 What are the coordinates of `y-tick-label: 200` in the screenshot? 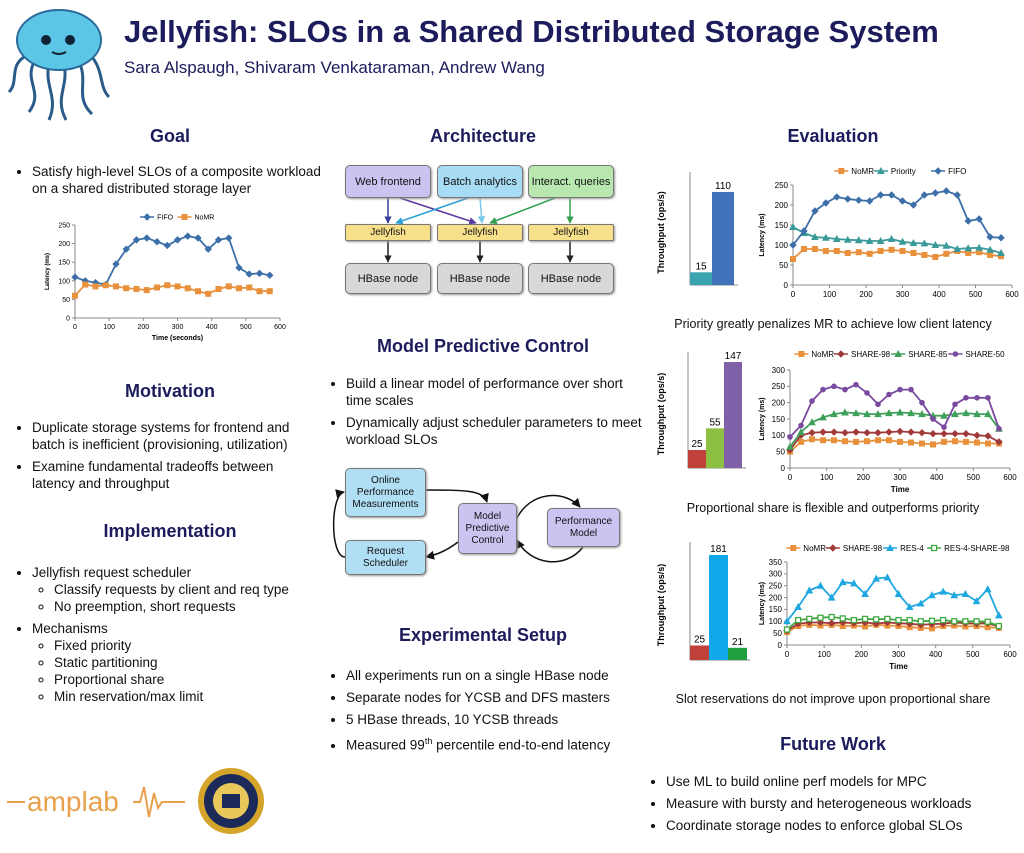 It's located at (64, 244).